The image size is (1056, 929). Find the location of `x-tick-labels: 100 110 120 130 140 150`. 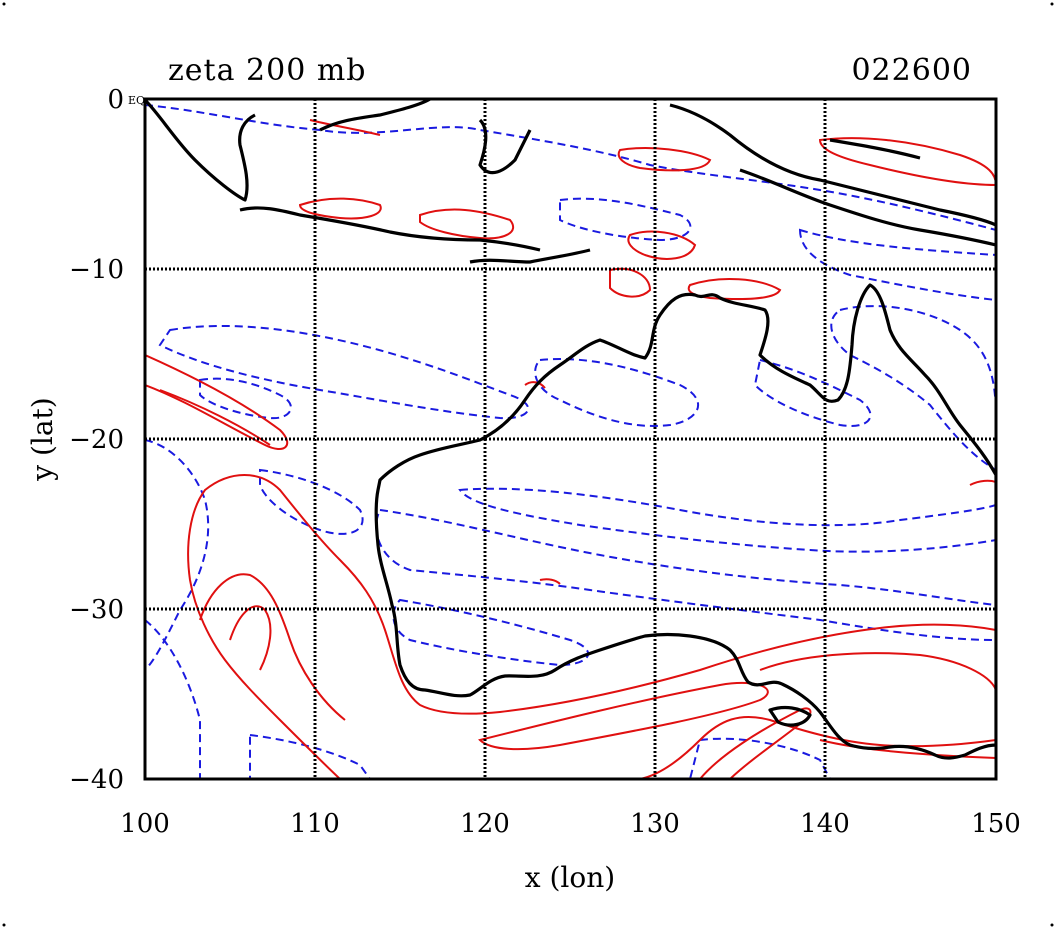

x-tick-labels: 100 110 120 130 140 150 is located at coordinates (570, 824).